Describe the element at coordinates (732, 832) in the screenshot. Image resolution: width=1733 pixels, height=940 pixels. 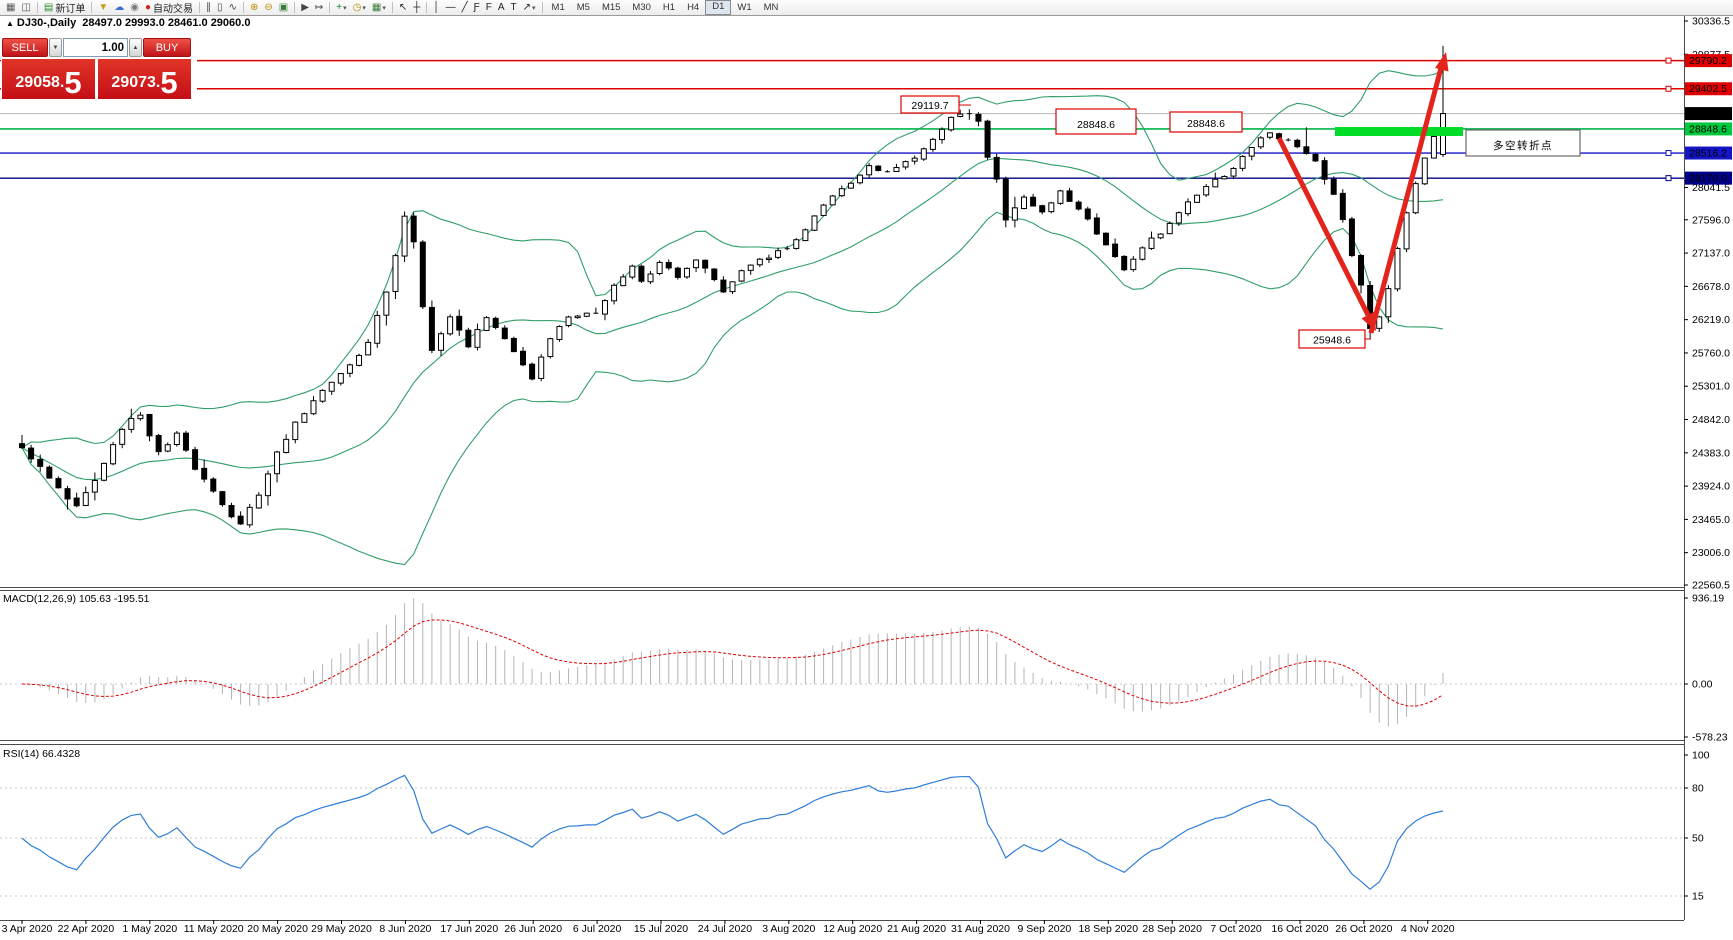
I see `rsi-pane` at that location.